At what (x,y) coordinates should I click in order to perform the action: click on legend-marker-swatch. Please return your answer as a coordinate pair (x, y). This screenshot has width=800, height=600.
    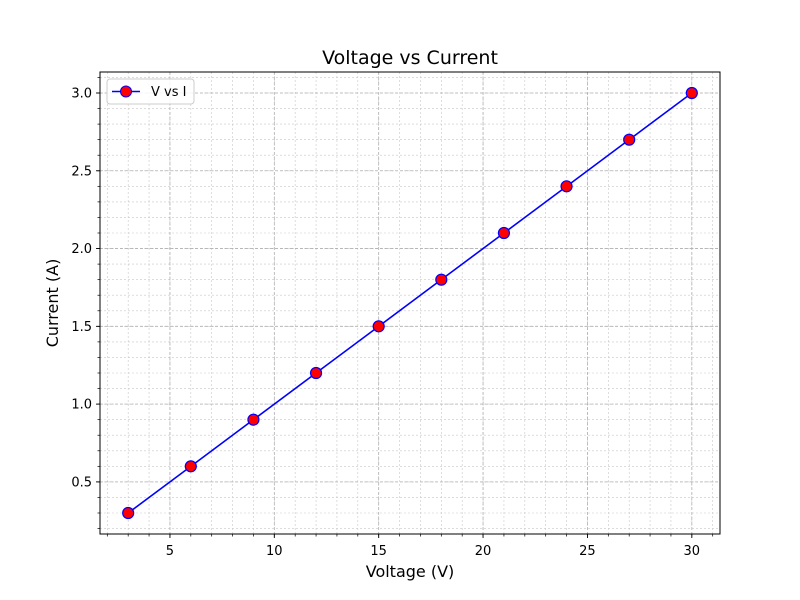
    Looking at the image, I should click on (126, 91).